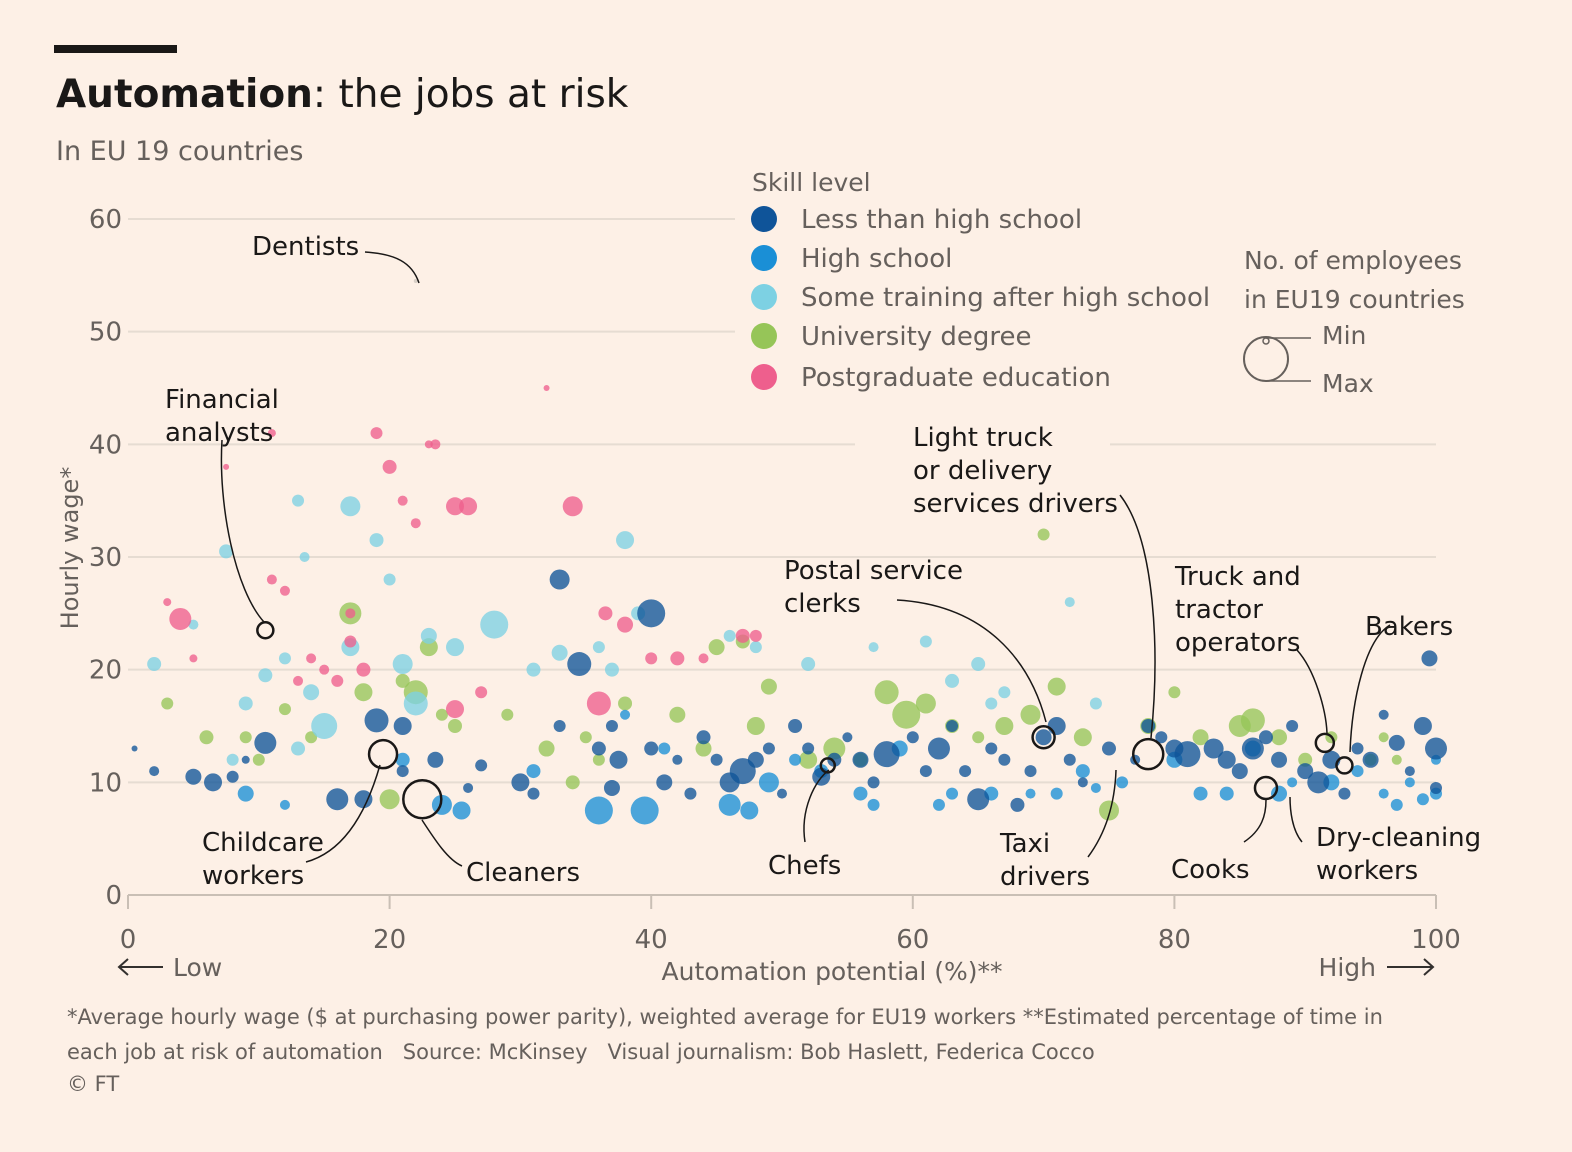 The width and height of the screenshot is (1572, 1152). I want to click on size-legend-min-circle, so click(1266, 341).